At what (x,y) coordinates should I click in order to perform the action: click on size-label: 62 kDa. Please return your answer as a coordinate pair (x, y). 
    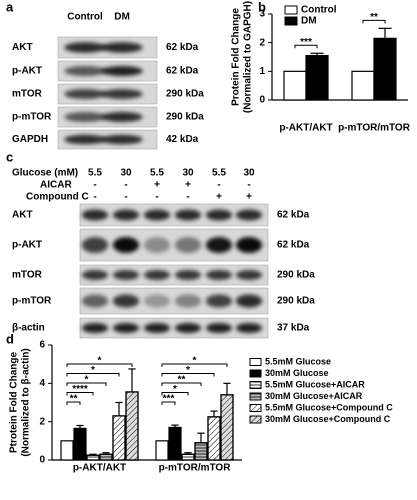
    Looking at the image, I should click on (182, 71).